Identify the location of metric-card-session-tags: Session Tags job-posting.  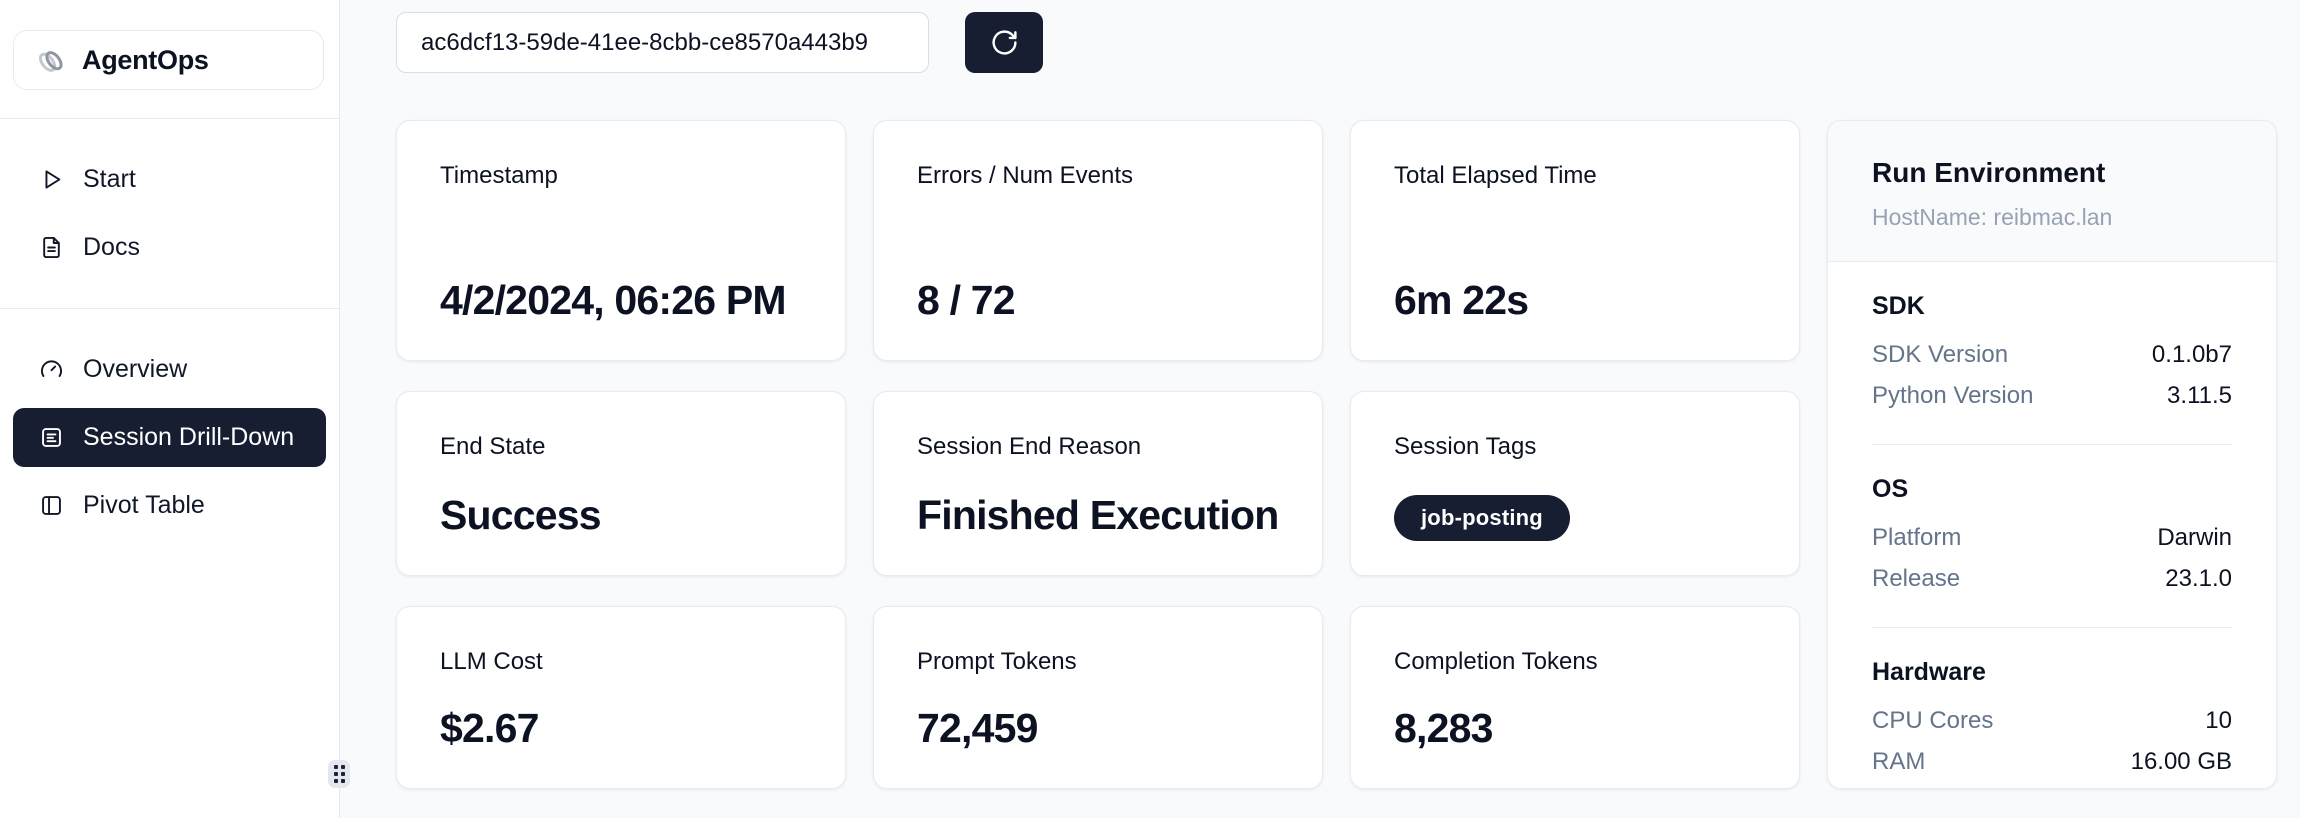
(1575, 483).